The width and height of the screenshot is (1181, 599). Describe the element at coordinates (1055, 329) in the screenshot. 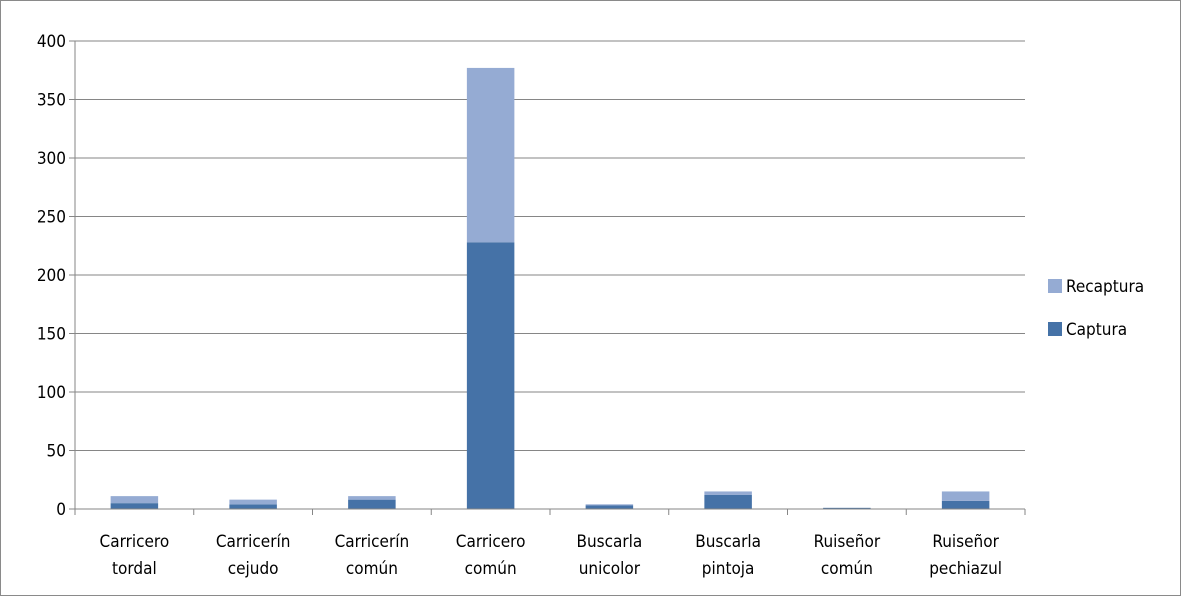

I see `legend-swatch-captura` at that location.